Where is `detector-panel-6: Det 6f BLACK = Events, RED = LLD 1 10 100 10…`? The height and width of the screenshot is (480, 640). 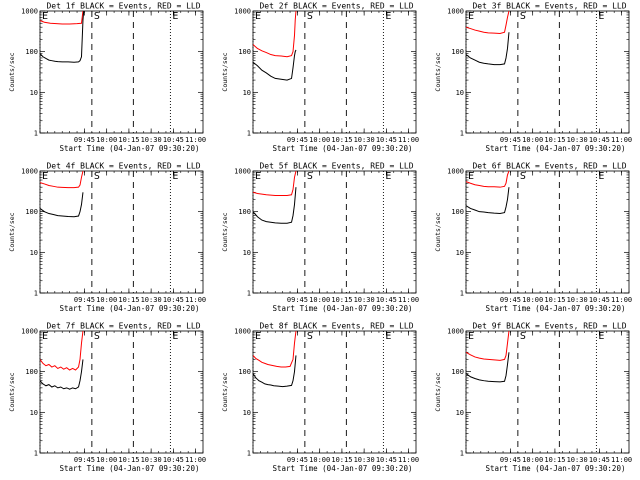 detector-panel-6: Det 6f BLACK = Events, RED = LLD 1 10 100 10… is located at coordinates (532, 240).